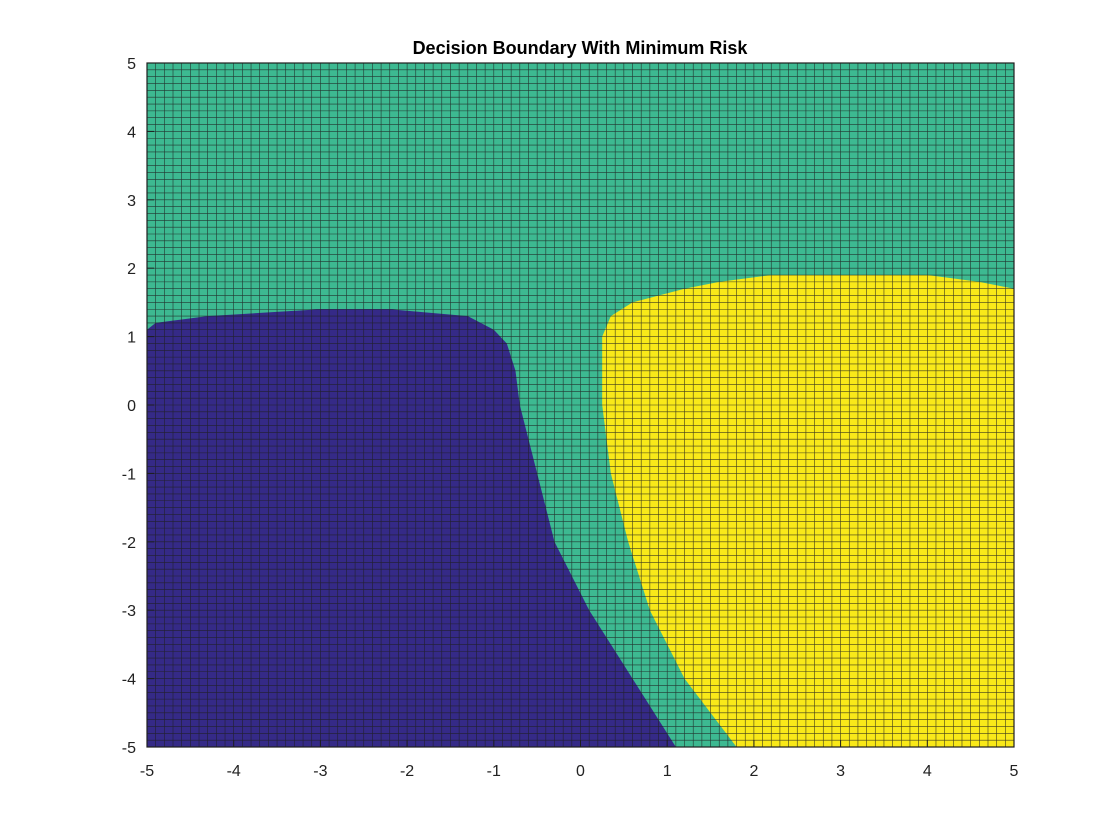  I want to click on x-tick-label: -1, so click(494, 771).